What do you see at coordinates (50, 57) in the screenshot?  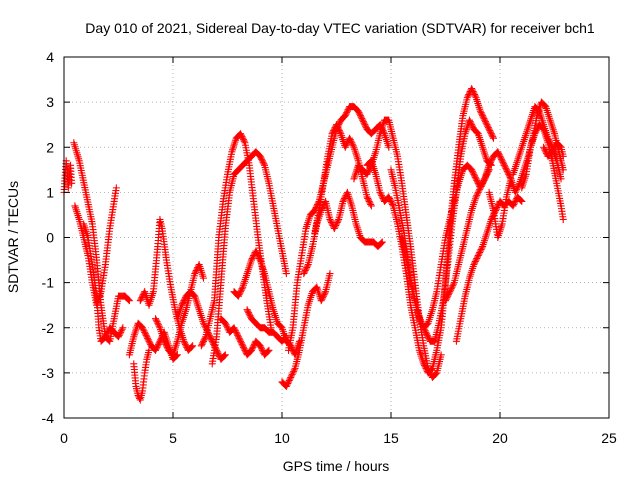 I see `y-tick-label: 4` at bounding box center [50, 57].